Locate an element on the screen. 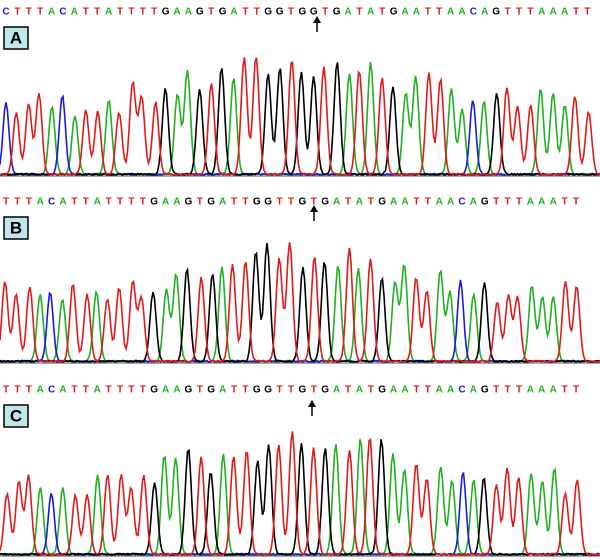 This screenshot has width=600, height=560. arrow-c is located at coordinates (312, 408).